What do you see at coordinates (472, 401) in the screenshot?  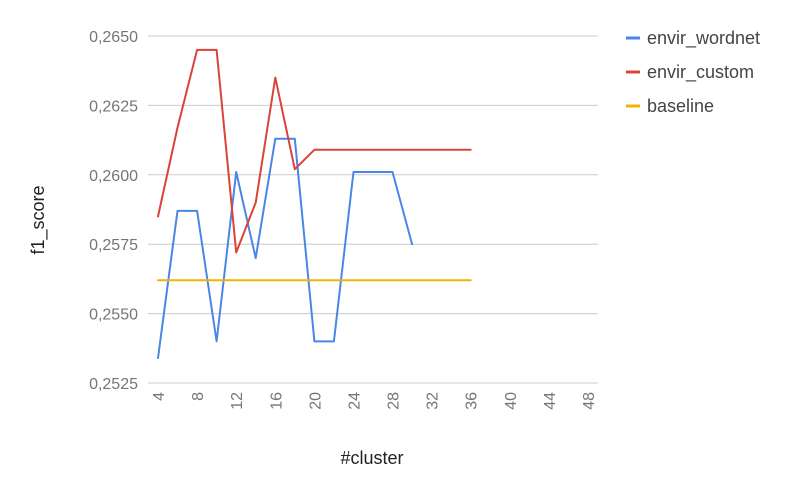 I see `x-tick-label: 36` at bounding box center [472, 401].